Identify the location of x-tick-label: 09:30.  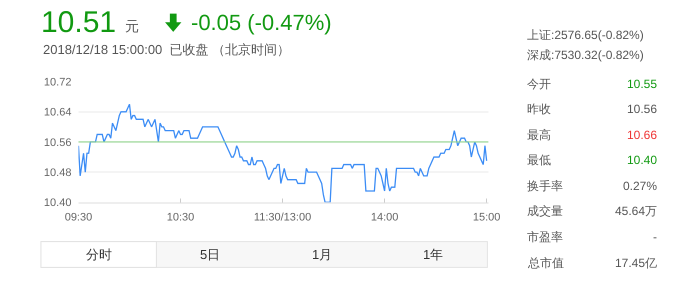
(78, 217).